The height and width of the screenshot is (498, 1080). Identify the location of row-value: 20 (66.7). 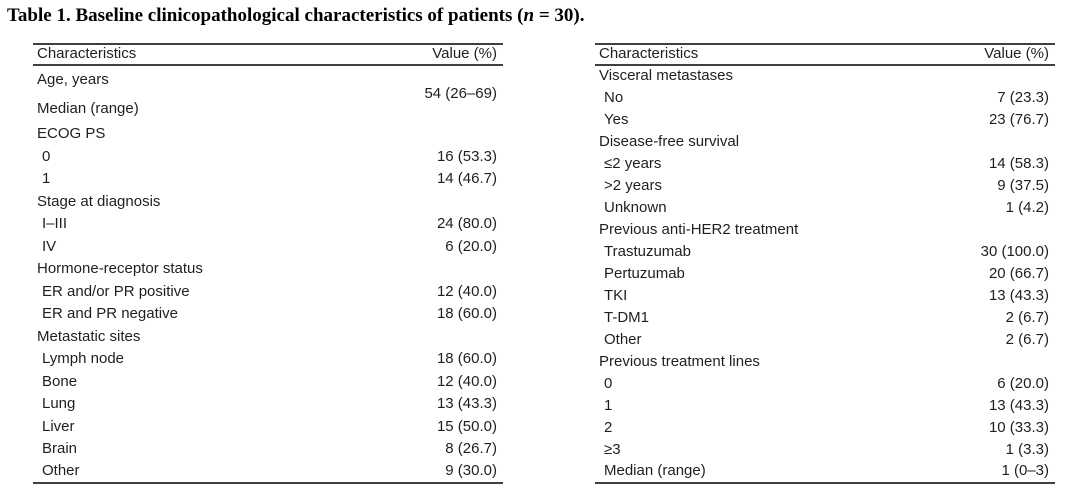
(1018, 273).